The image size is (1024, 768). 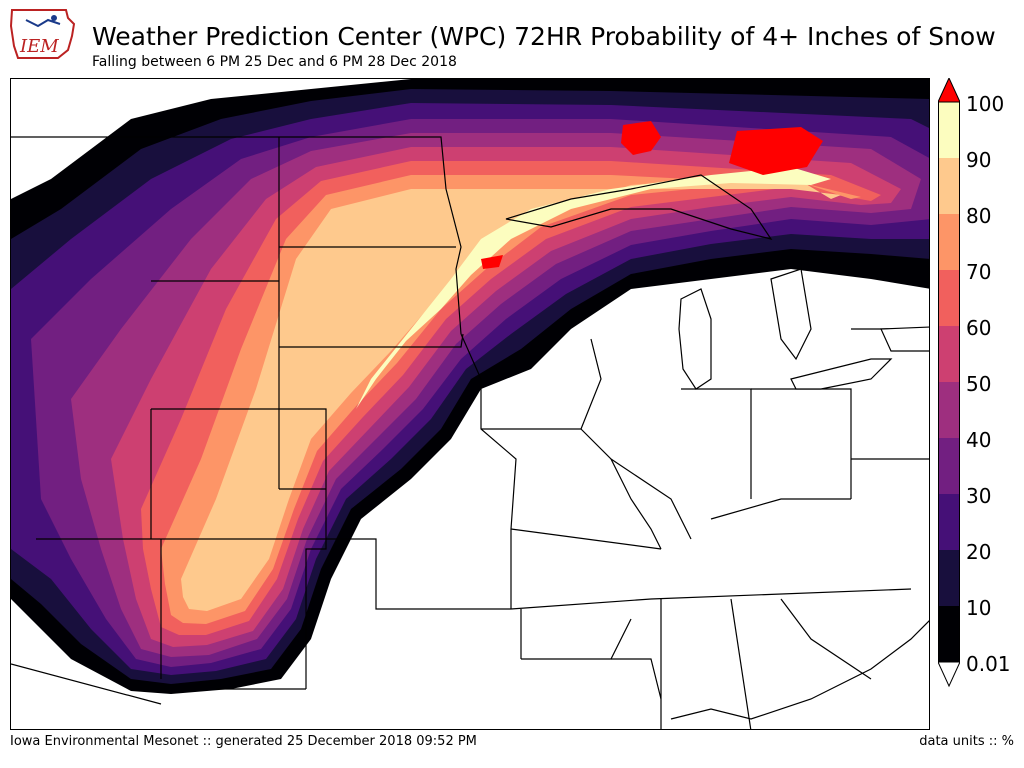 What do you see at coordinates (979, 384) in the screenshot?
I see `colorbar-tick: 50` at bounding box center [979, 384].